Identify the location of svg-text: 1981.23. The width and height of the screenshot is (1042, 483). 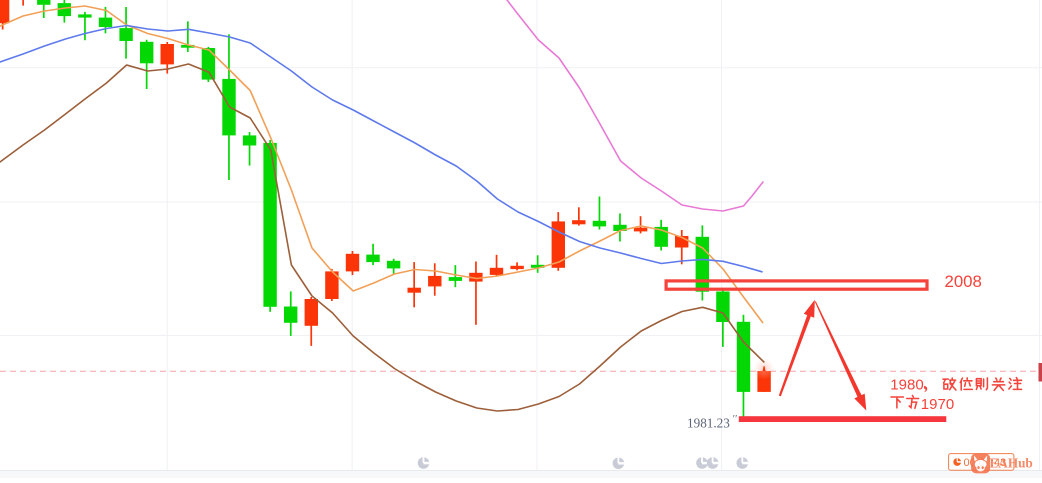
(708, 423).